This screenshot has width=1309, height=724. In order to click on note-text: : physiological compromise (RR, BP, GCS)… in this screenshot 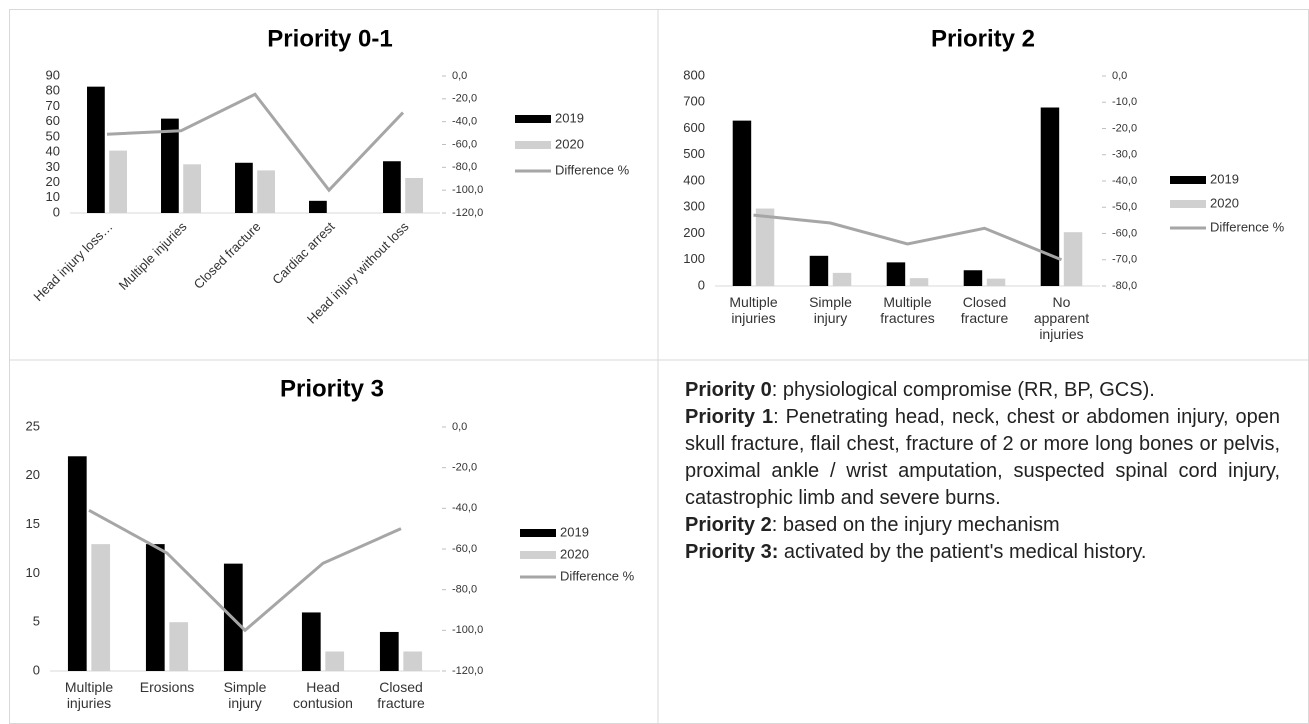, I will do `click(963, 390)`.